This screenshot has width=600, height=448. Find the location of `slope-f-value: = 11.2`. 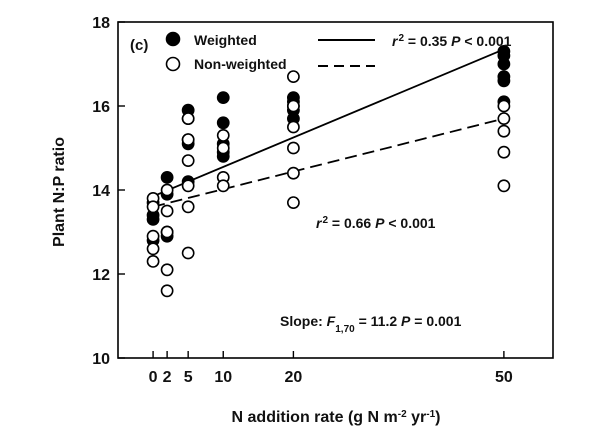

slope-f-value: = 11.2 is located at coordinates (378, 321).